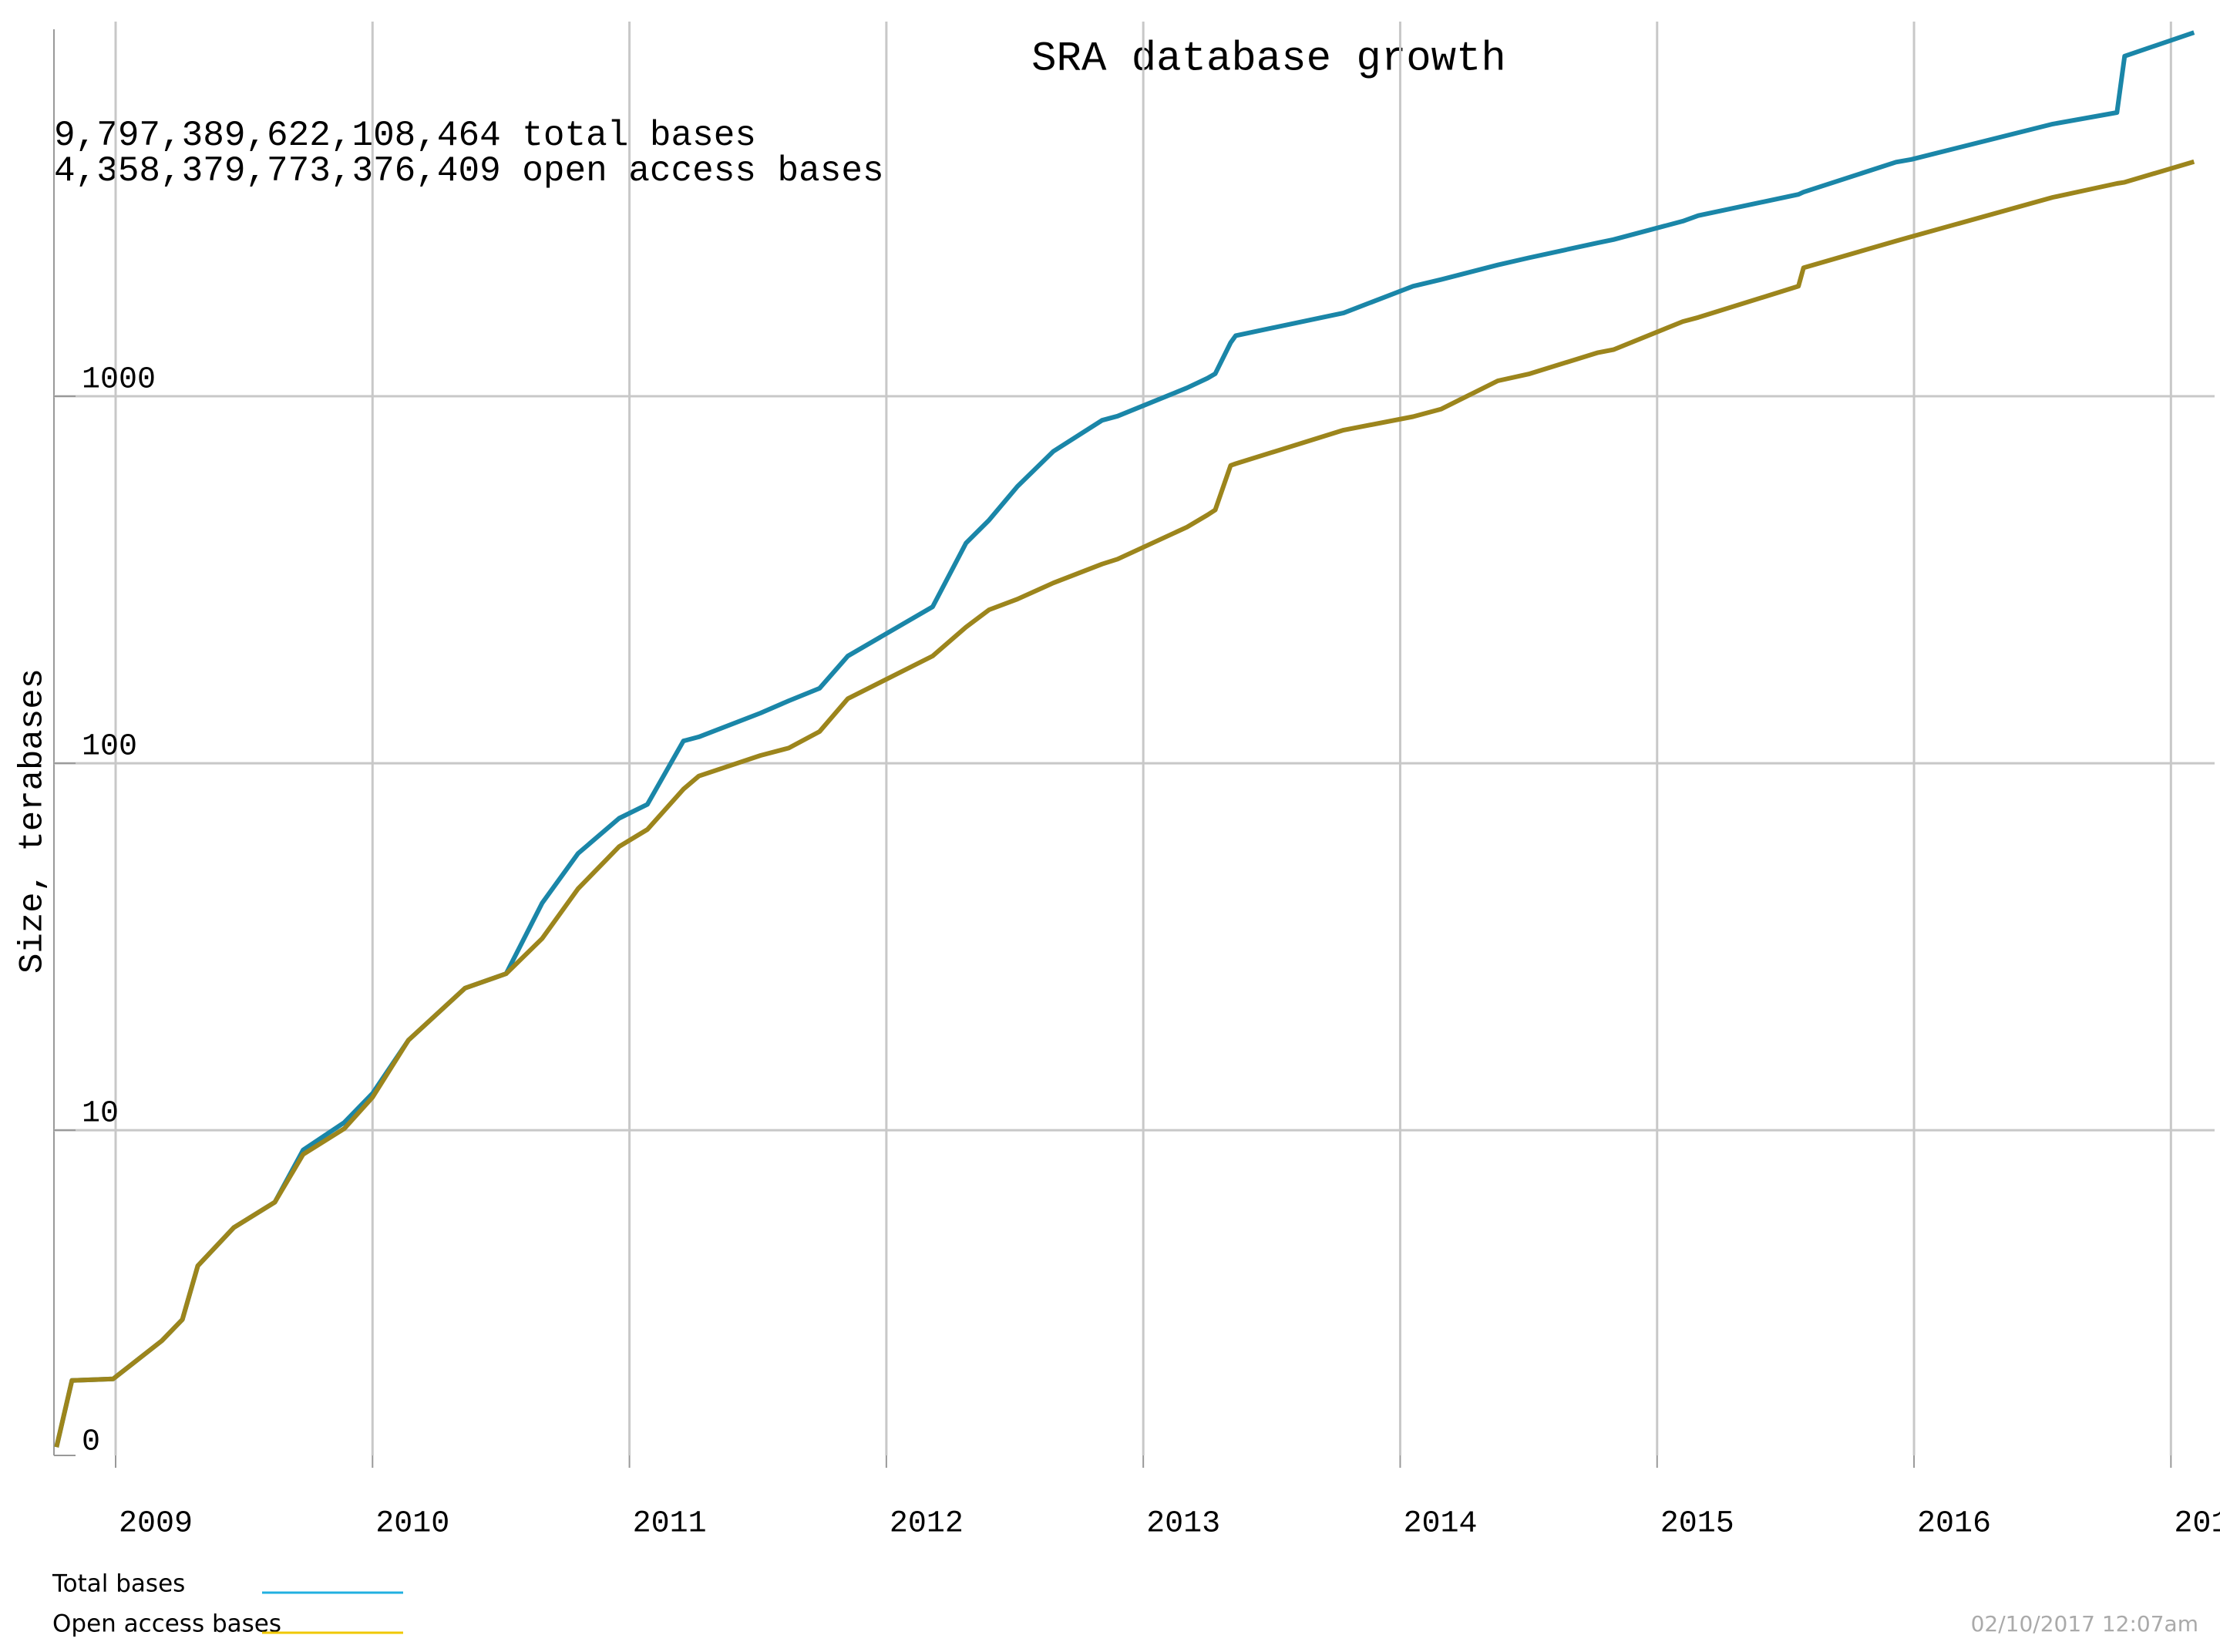 The image size is (2220, 1652). Describe the element at coordinates (1268, 58) in the screenshot. I see `chart-title: SRA database growth` at that location.